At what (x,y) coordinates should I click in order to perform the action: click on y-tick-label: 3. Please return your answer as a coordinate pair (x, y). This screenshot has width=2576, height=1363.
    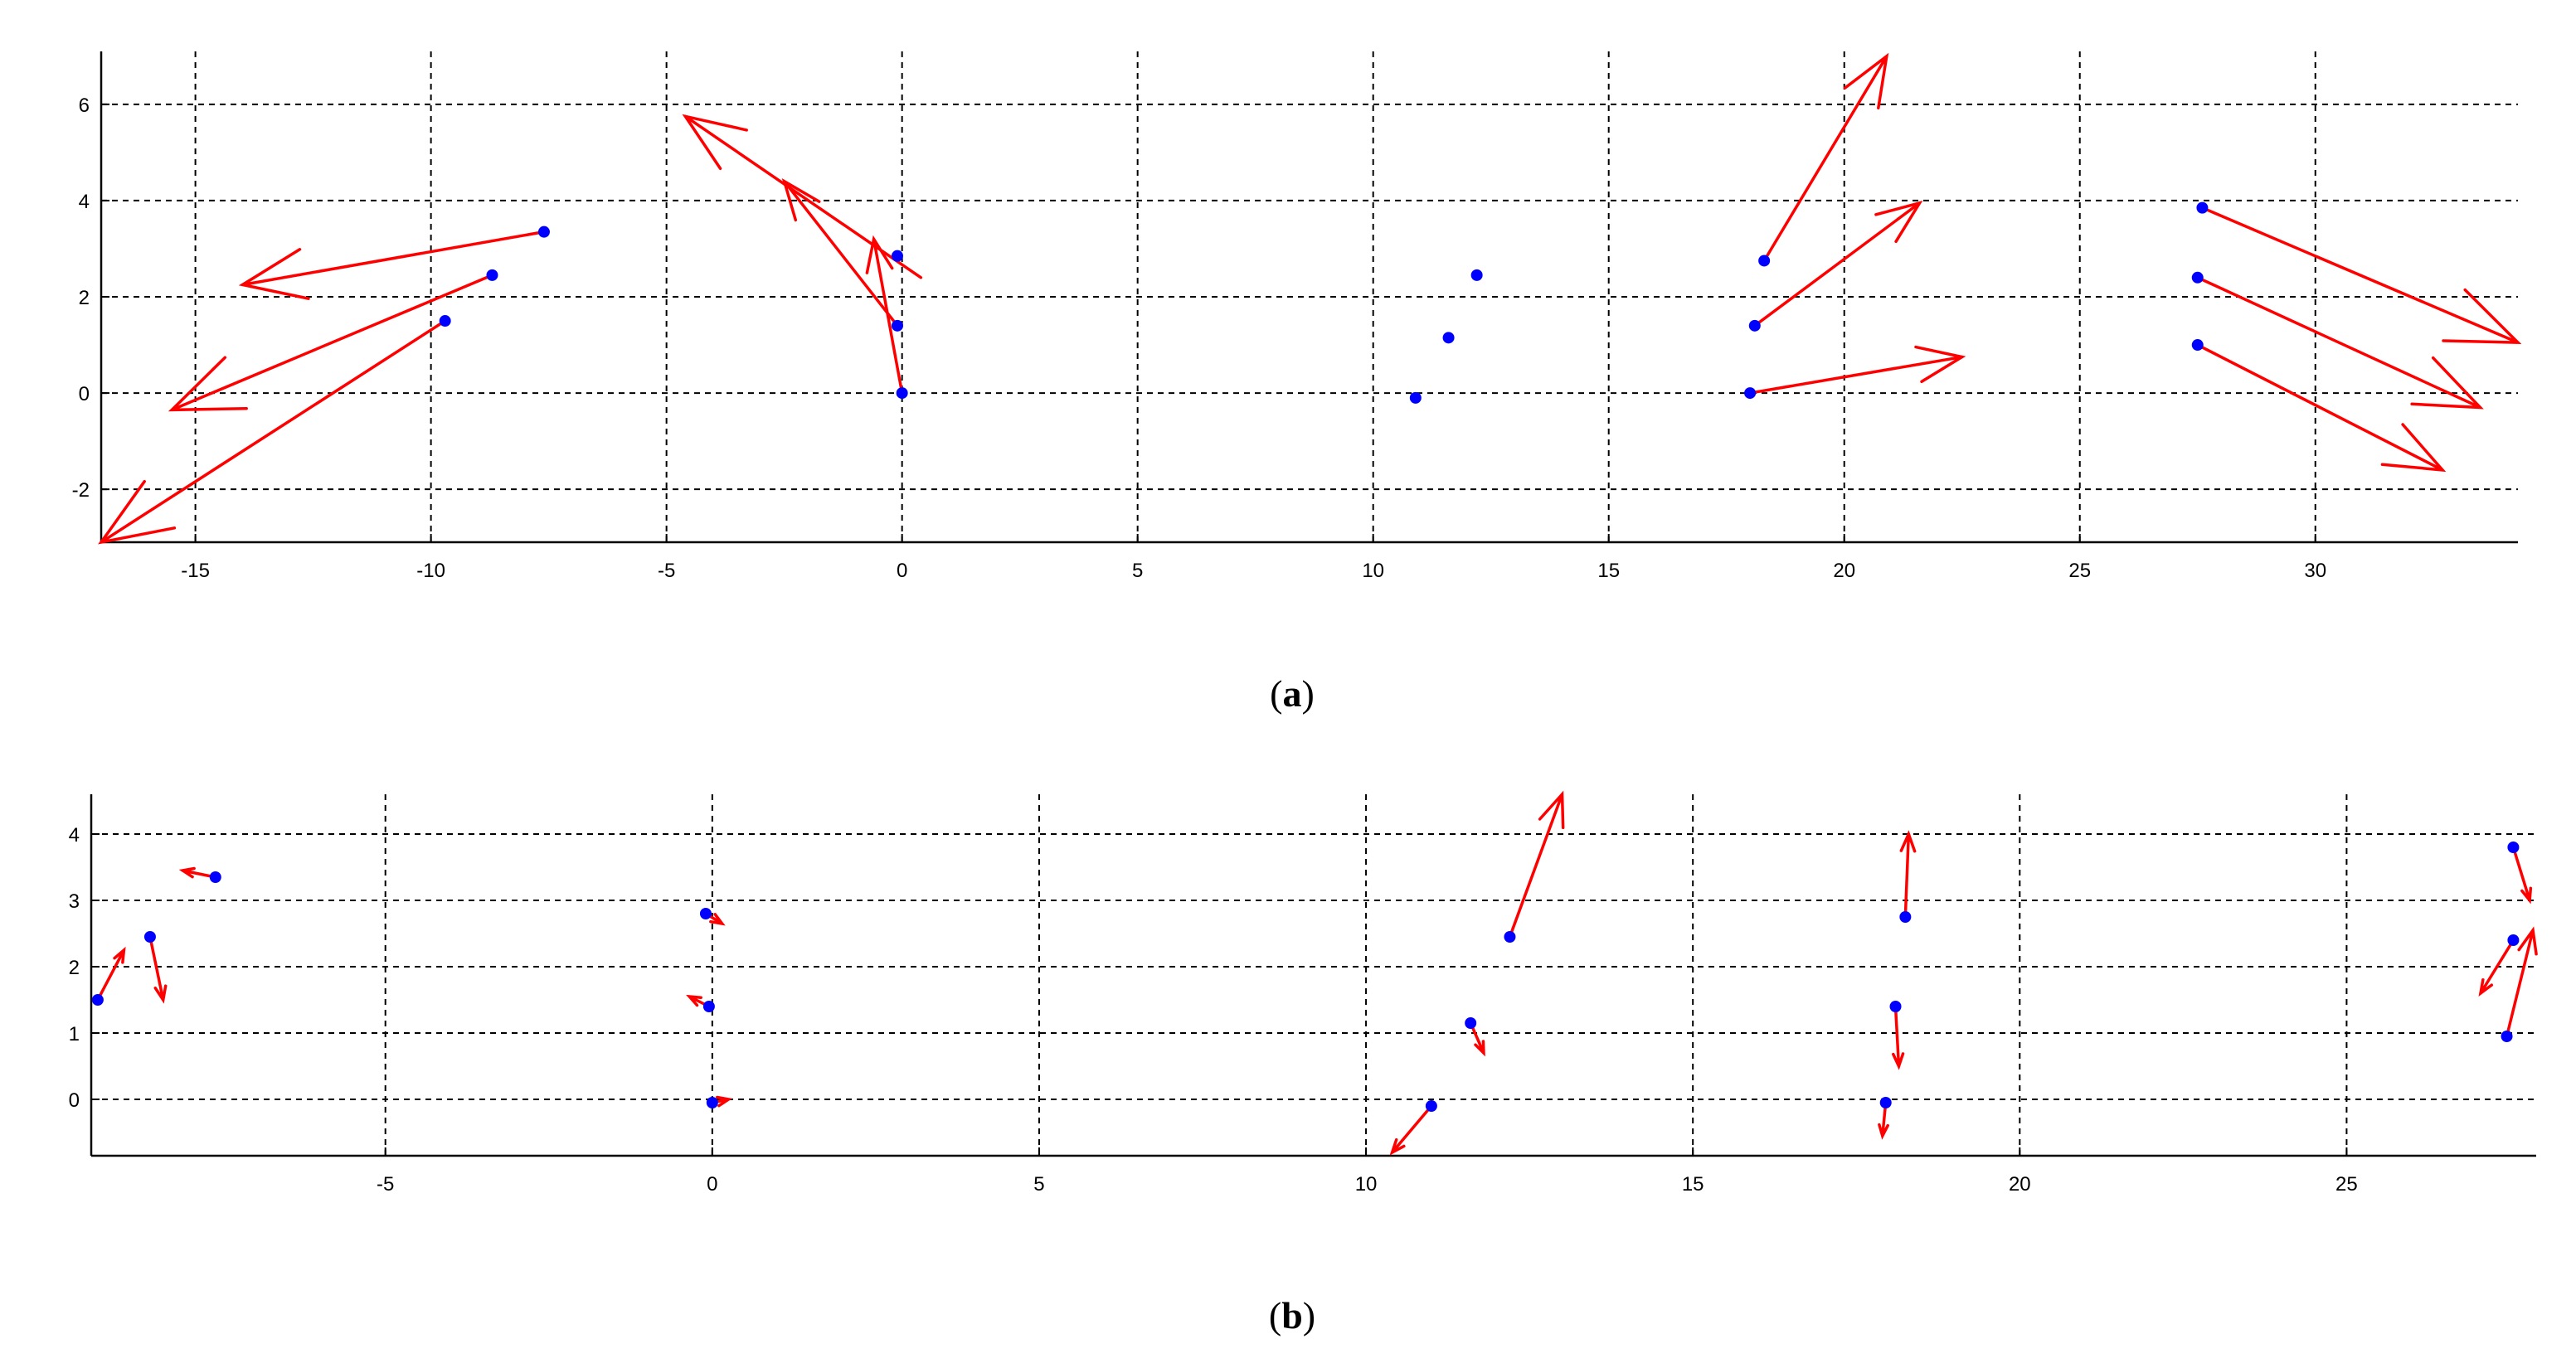
    Looking at the image, I should click on (74, 901).